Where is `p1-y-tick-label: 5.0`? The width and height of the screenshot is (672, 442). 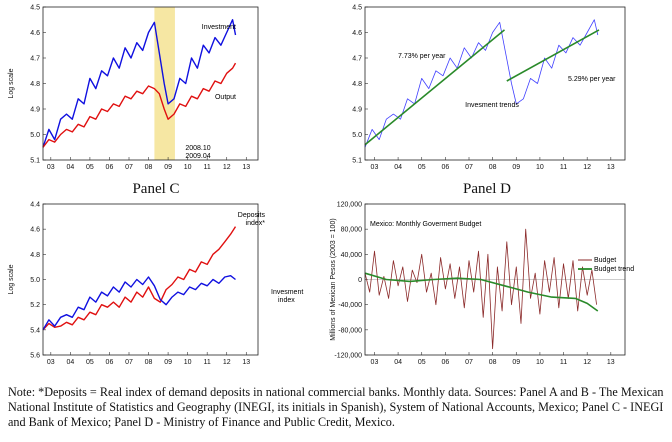 p1-y-tick-label: 5.0 is located at coordinates (357, 135).